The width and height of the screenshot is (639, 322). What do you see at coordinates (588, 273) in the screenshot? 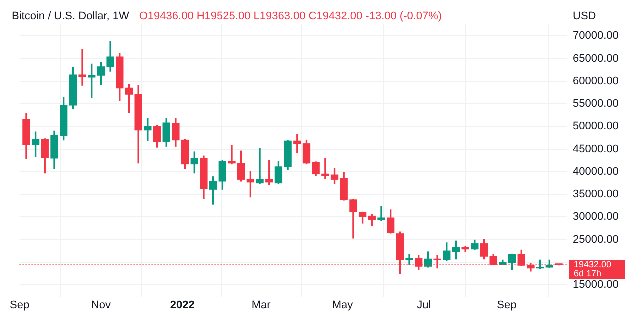
I see `text: 6d 17h` at bounding box center [588, 273].